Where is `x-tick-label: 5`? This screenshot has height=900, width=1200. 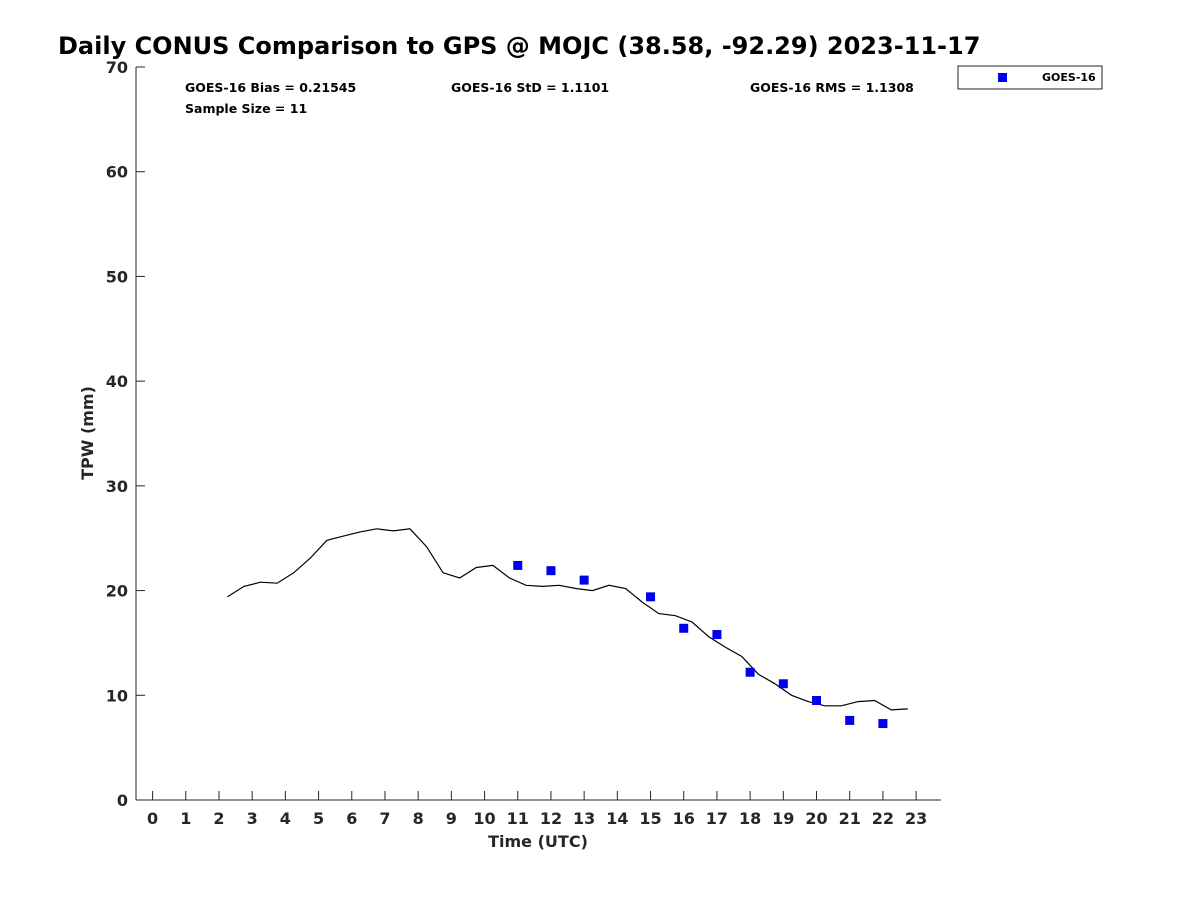 x-tick-label: 5 is located at coordinates (318, 818).